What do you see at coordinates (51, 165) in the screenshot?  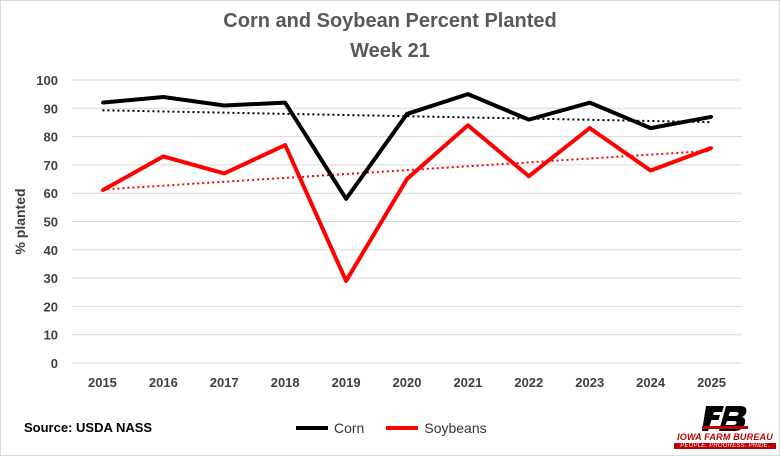 I see `y-tick-label-70: 70` at bounding box center [51, 165].